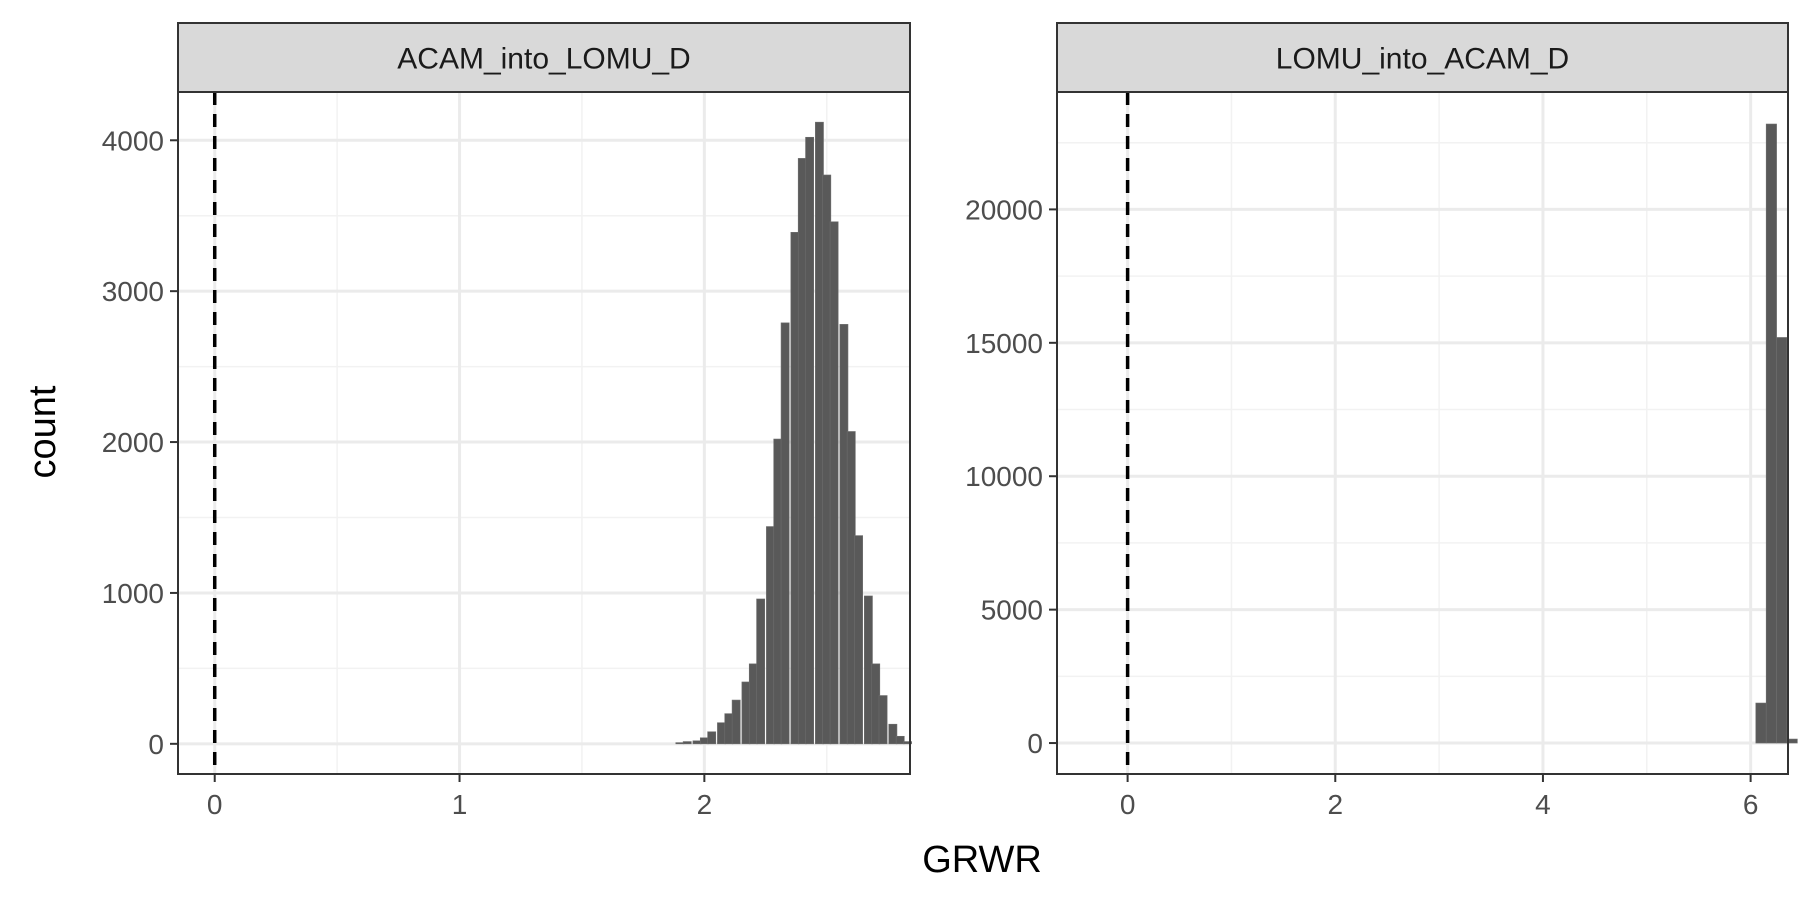 This screenshot has width=1800, height=900. What do you see at coordinates (982, 860) in the screenshot?
I see `x-axis-title: GRWR` at bounding box center [982, 860].